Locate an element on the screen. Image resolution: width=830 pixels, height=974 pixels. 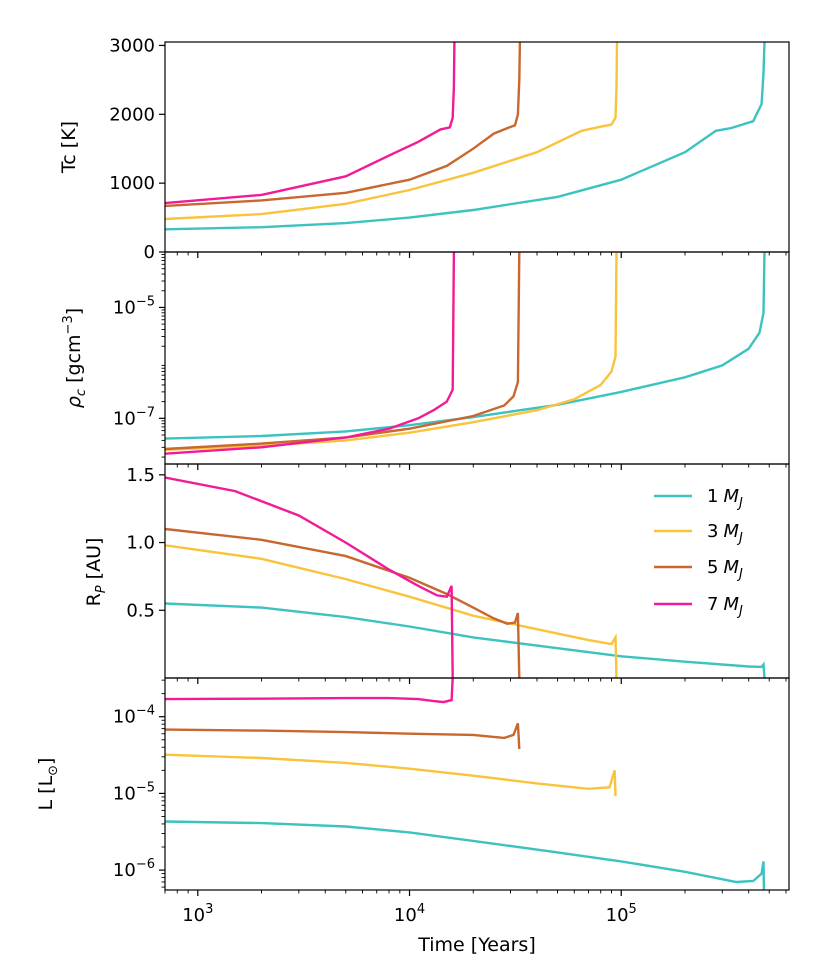
y-tick-label: 0.5 is located at coordinates (140, 610).